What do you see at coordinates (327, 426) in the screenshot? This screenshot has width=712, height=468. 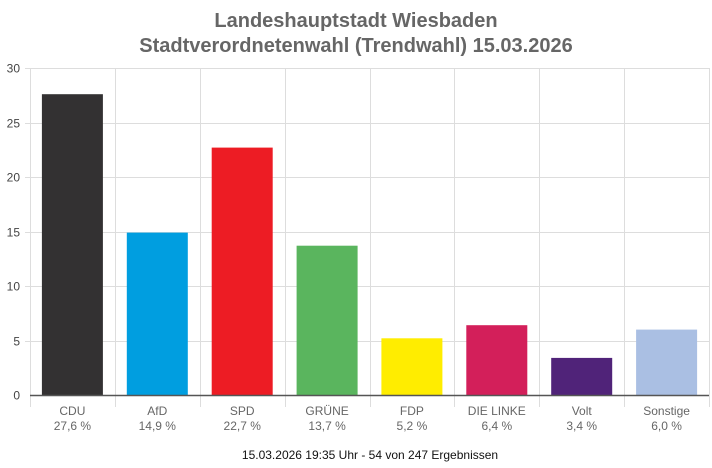 I see `x-value-label: 13,7 %` at bounding box center [327, 426].